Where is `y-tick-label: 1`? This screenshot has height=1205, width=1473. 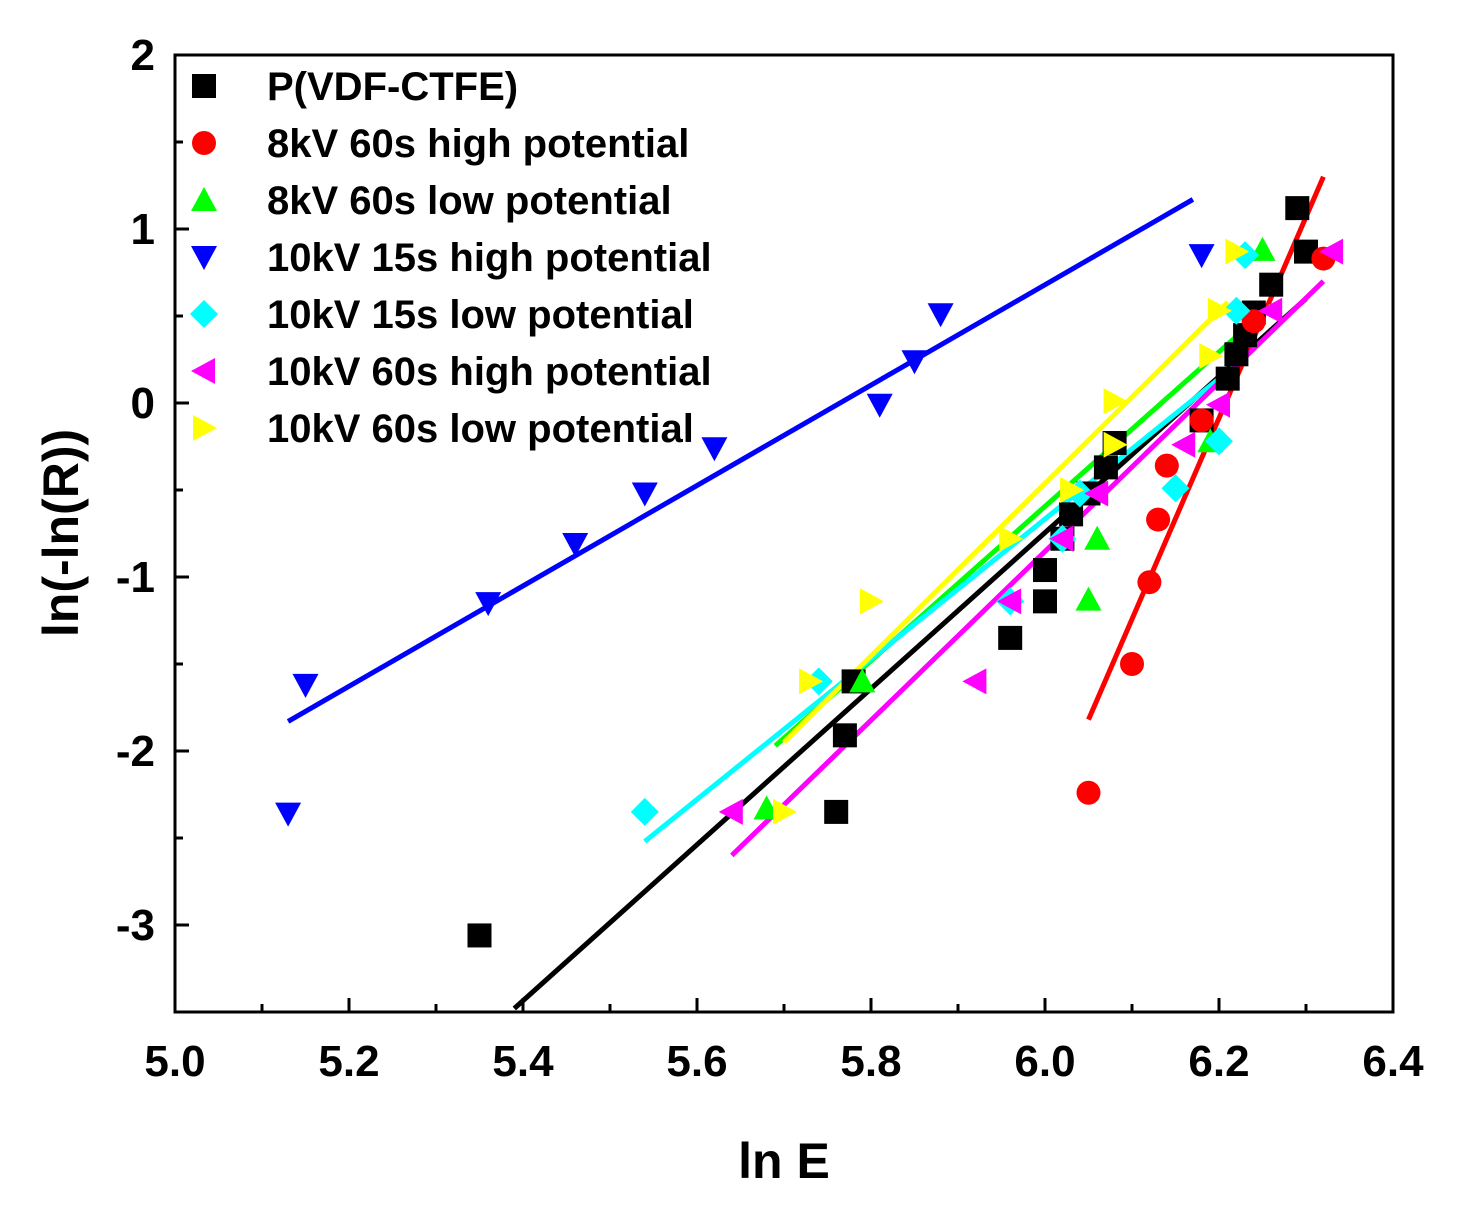
y-tick-label: 1 is located at coordinates (143, 229).